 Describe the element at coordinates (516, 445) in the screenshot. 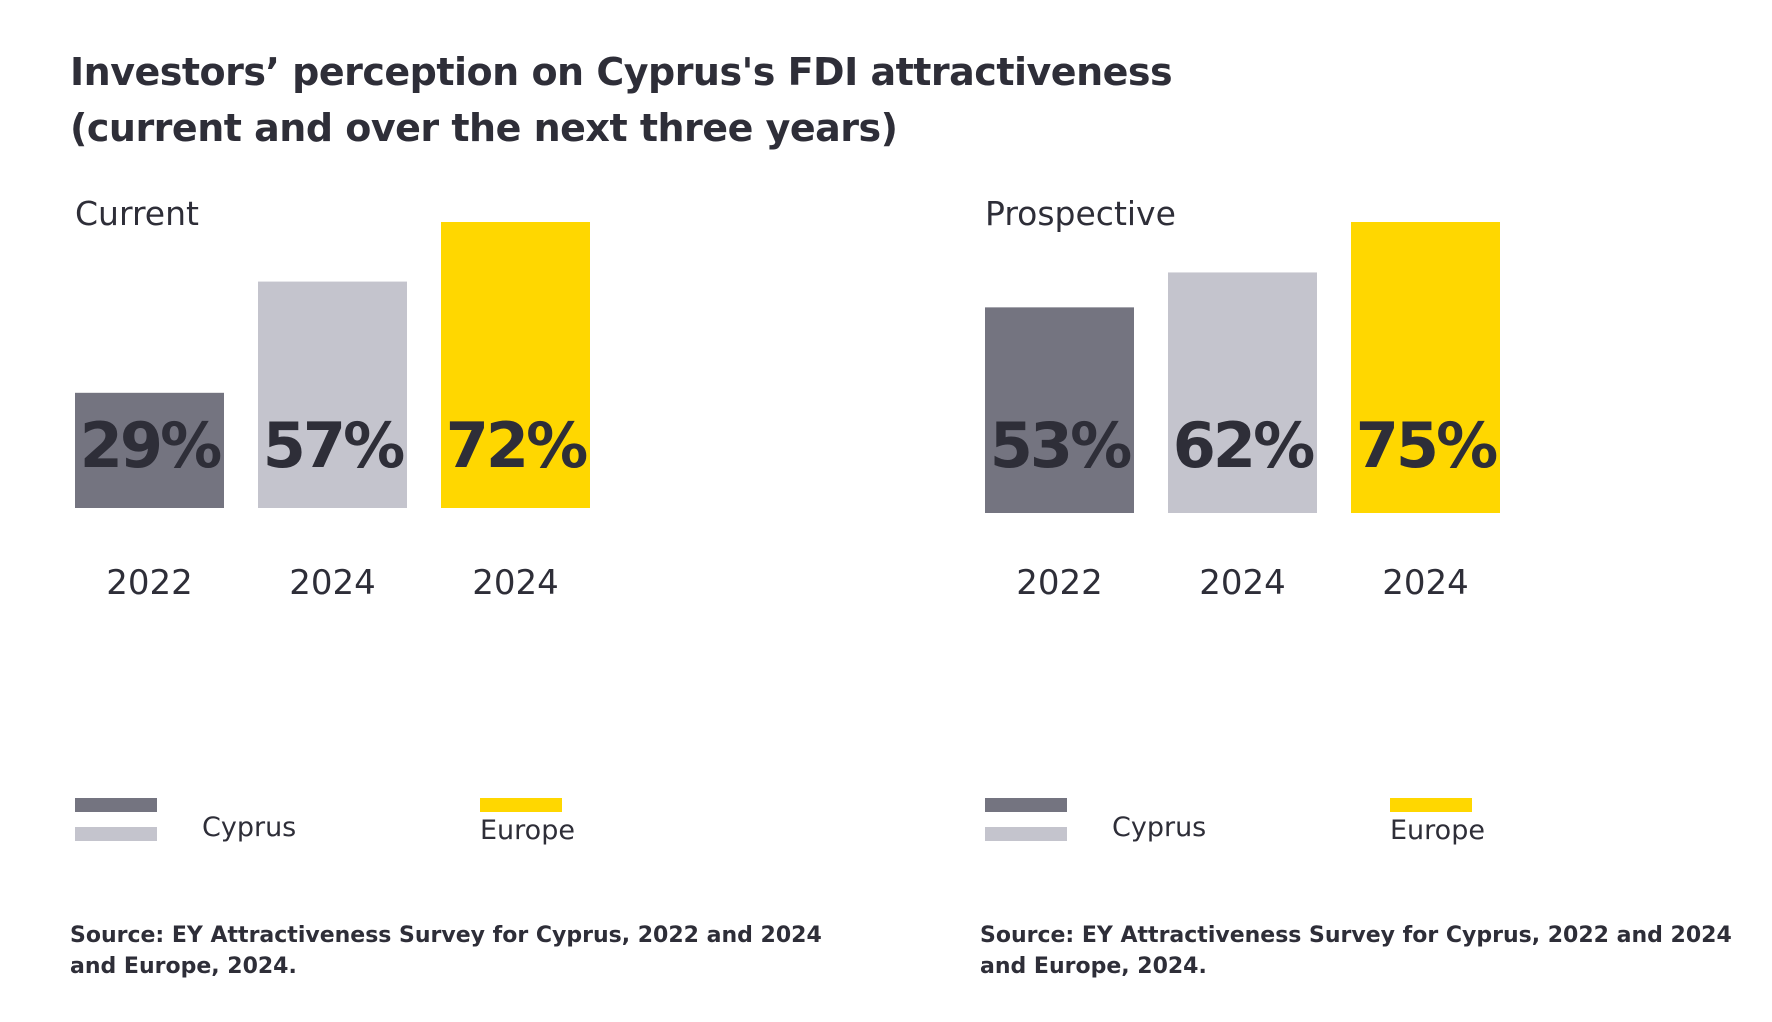

I see `bar-value-label: 72%` at that location.